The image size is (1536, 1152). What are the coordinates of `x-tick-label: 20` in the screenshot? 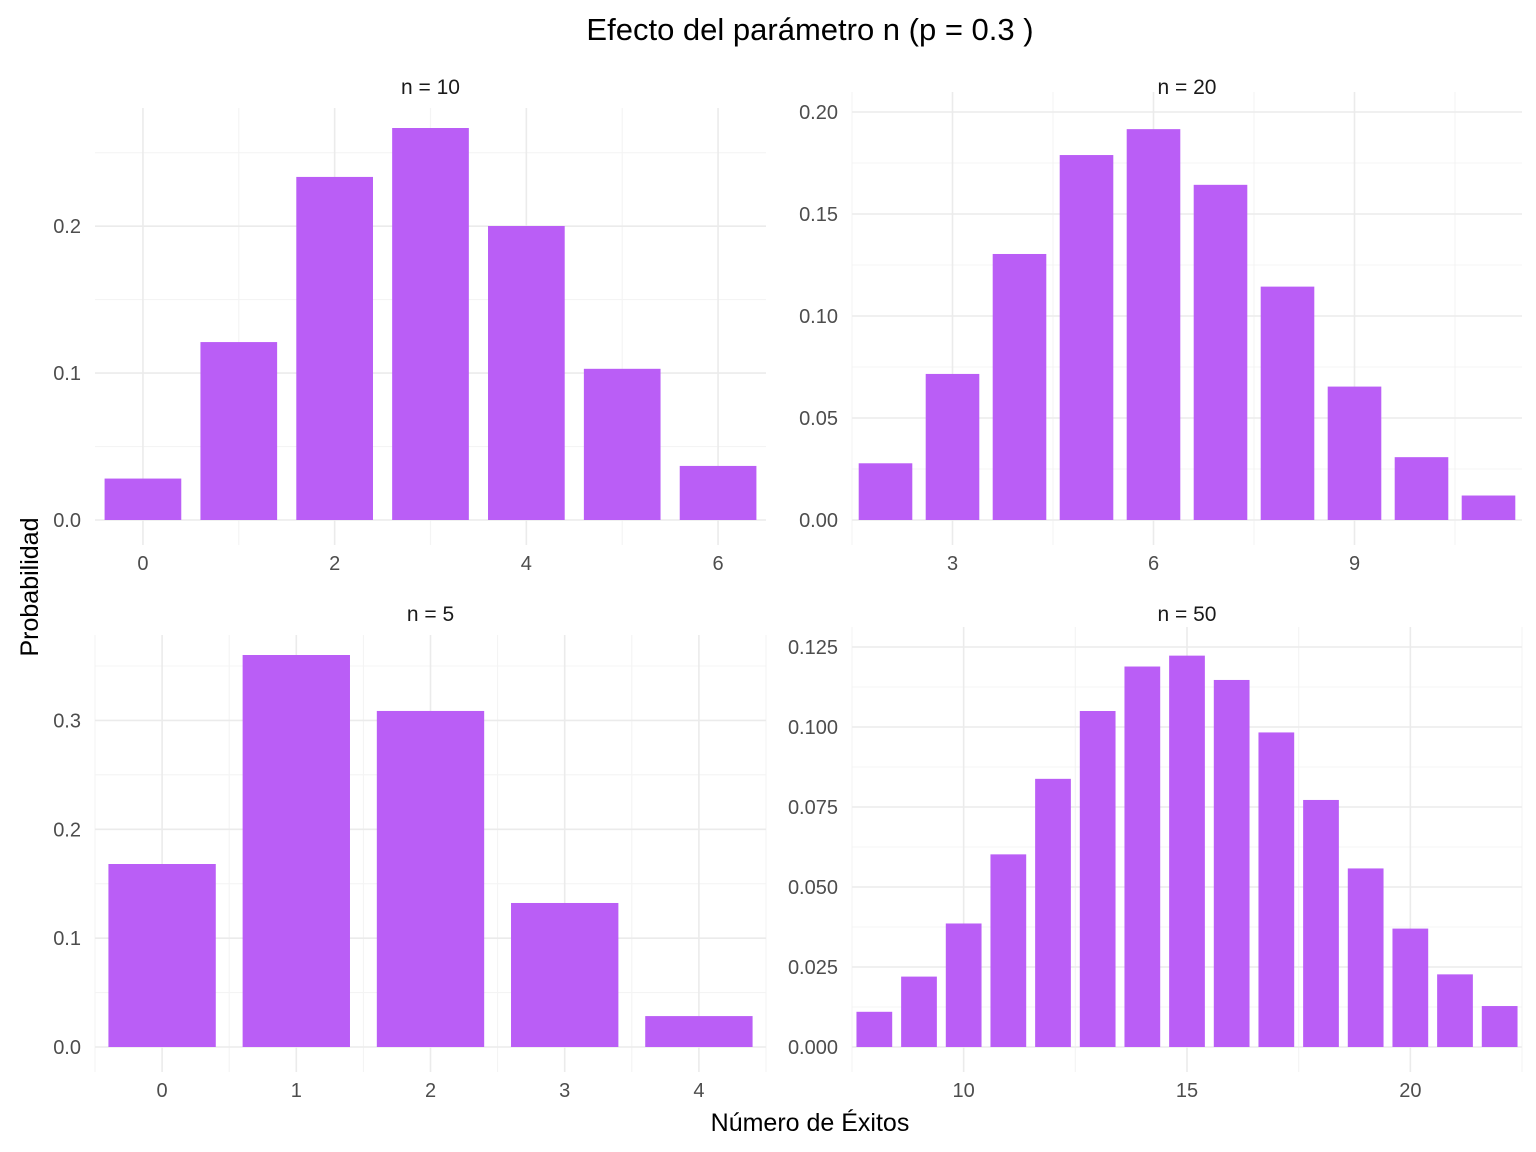 It's located at (1410, 1091).